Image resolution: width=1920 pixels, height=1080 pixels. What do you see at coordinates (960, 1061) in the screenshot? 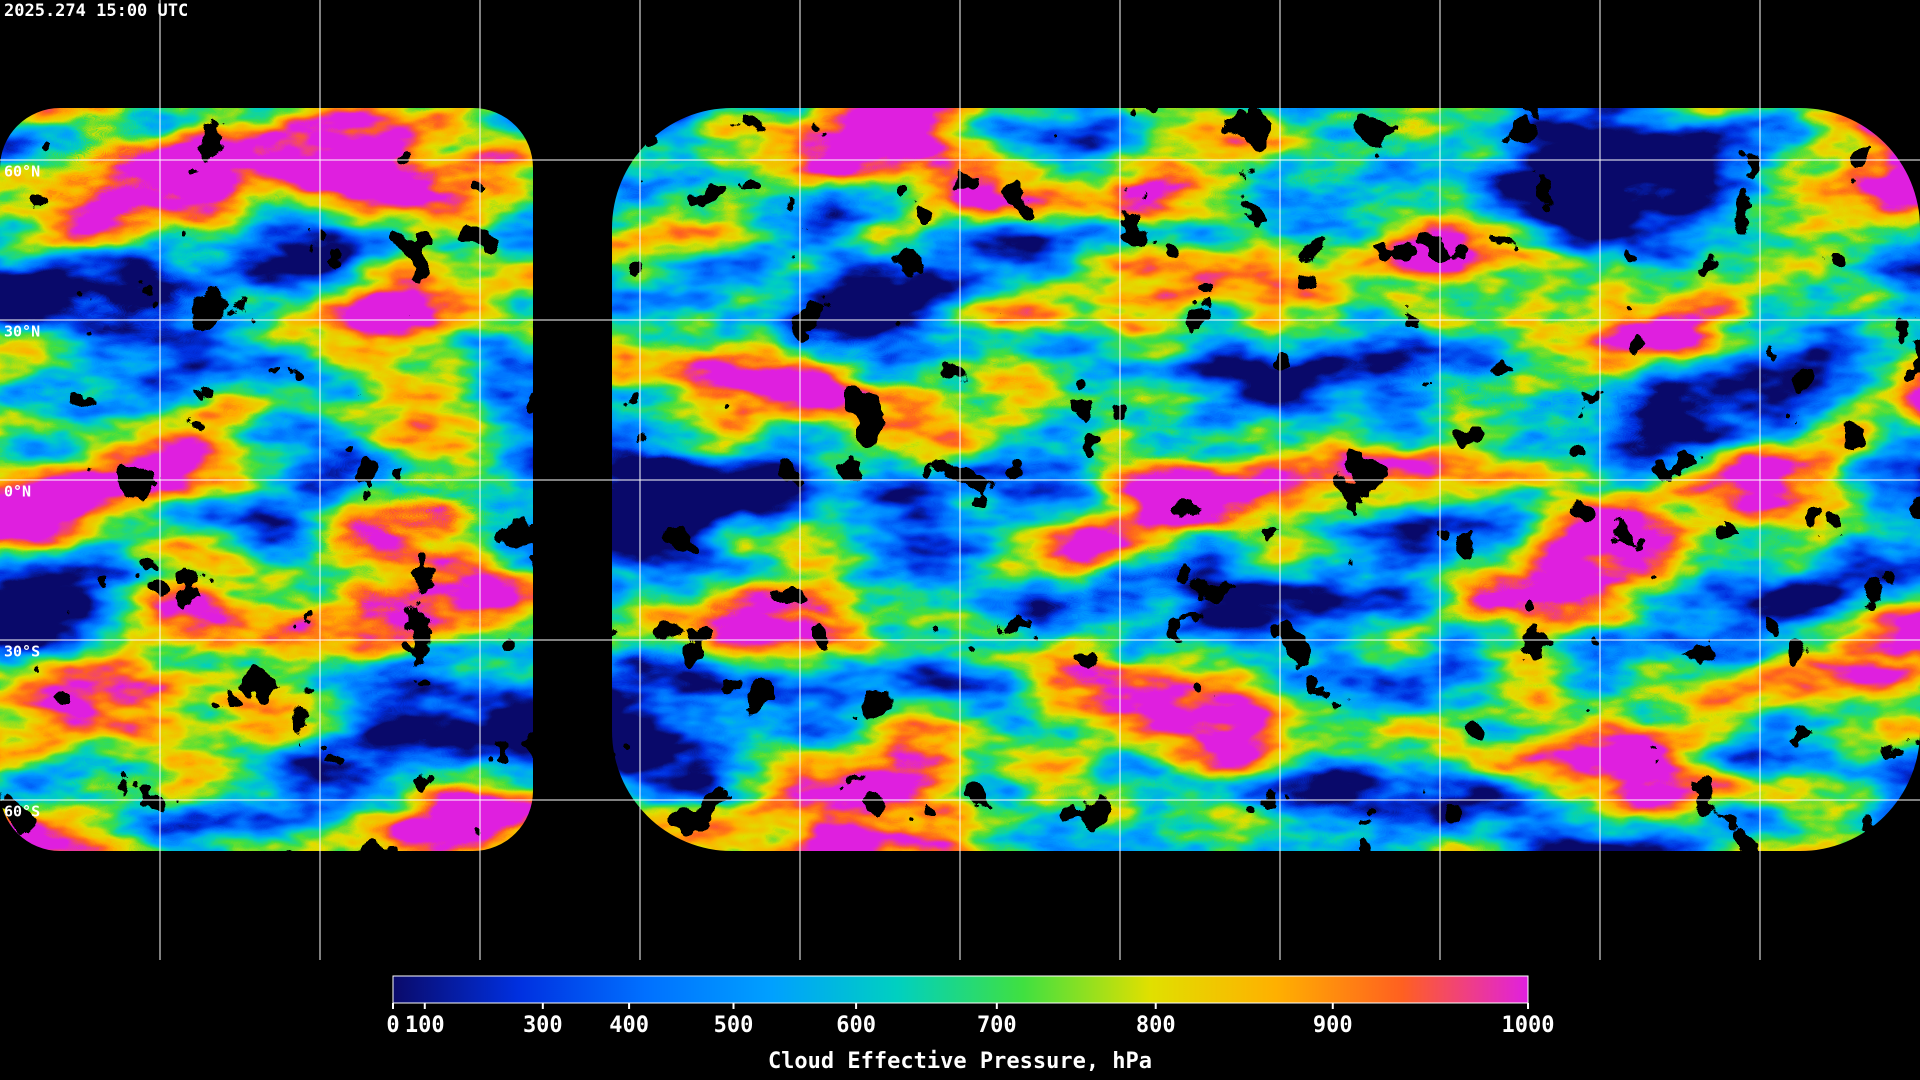
I see `colorbar-label: Cloud Effective Pressure, hPa` at bounding box center [960, 1061].